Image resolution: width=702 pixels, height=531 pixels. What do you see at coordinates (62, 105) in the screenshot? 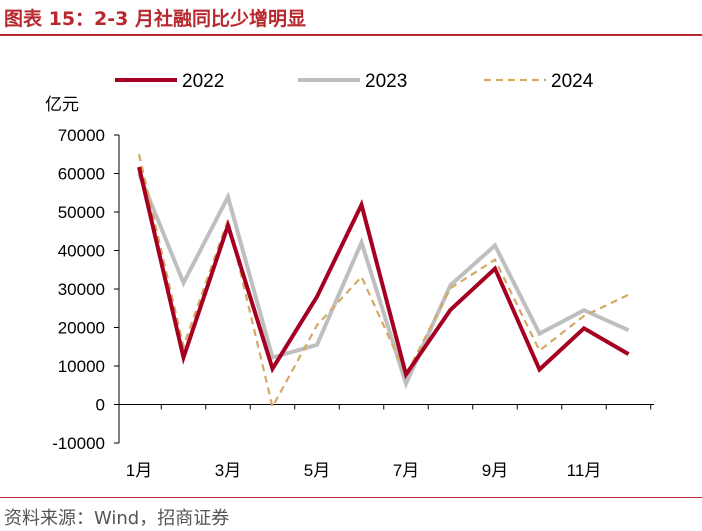
I see `y-unit-label: 亿元` at bounding box center [62, 105].